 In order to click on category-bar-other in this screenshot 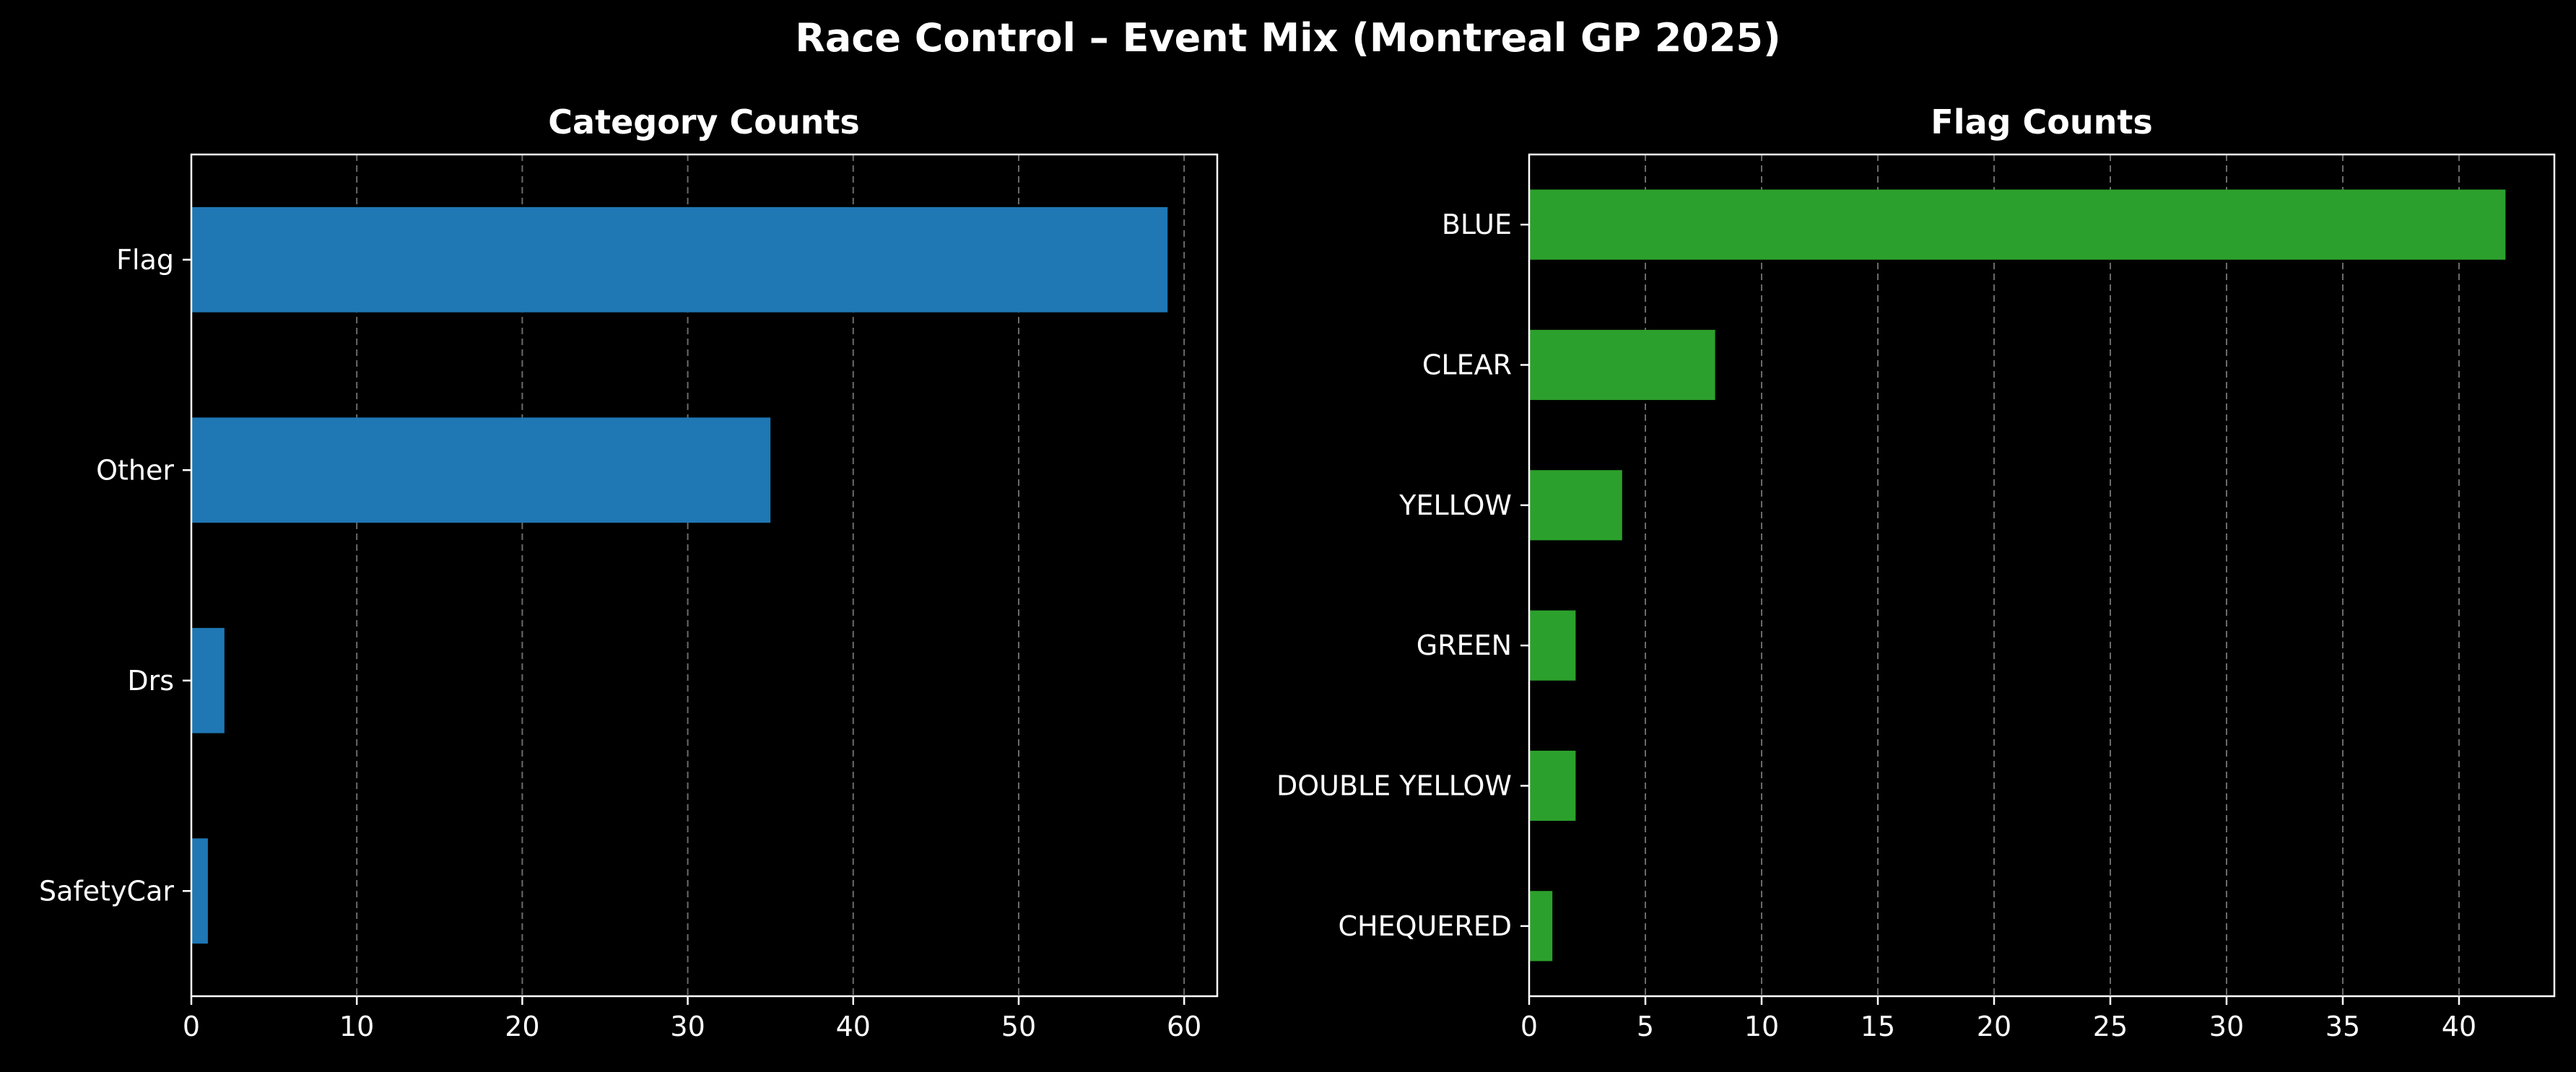, I will do `click(481, 470)`.